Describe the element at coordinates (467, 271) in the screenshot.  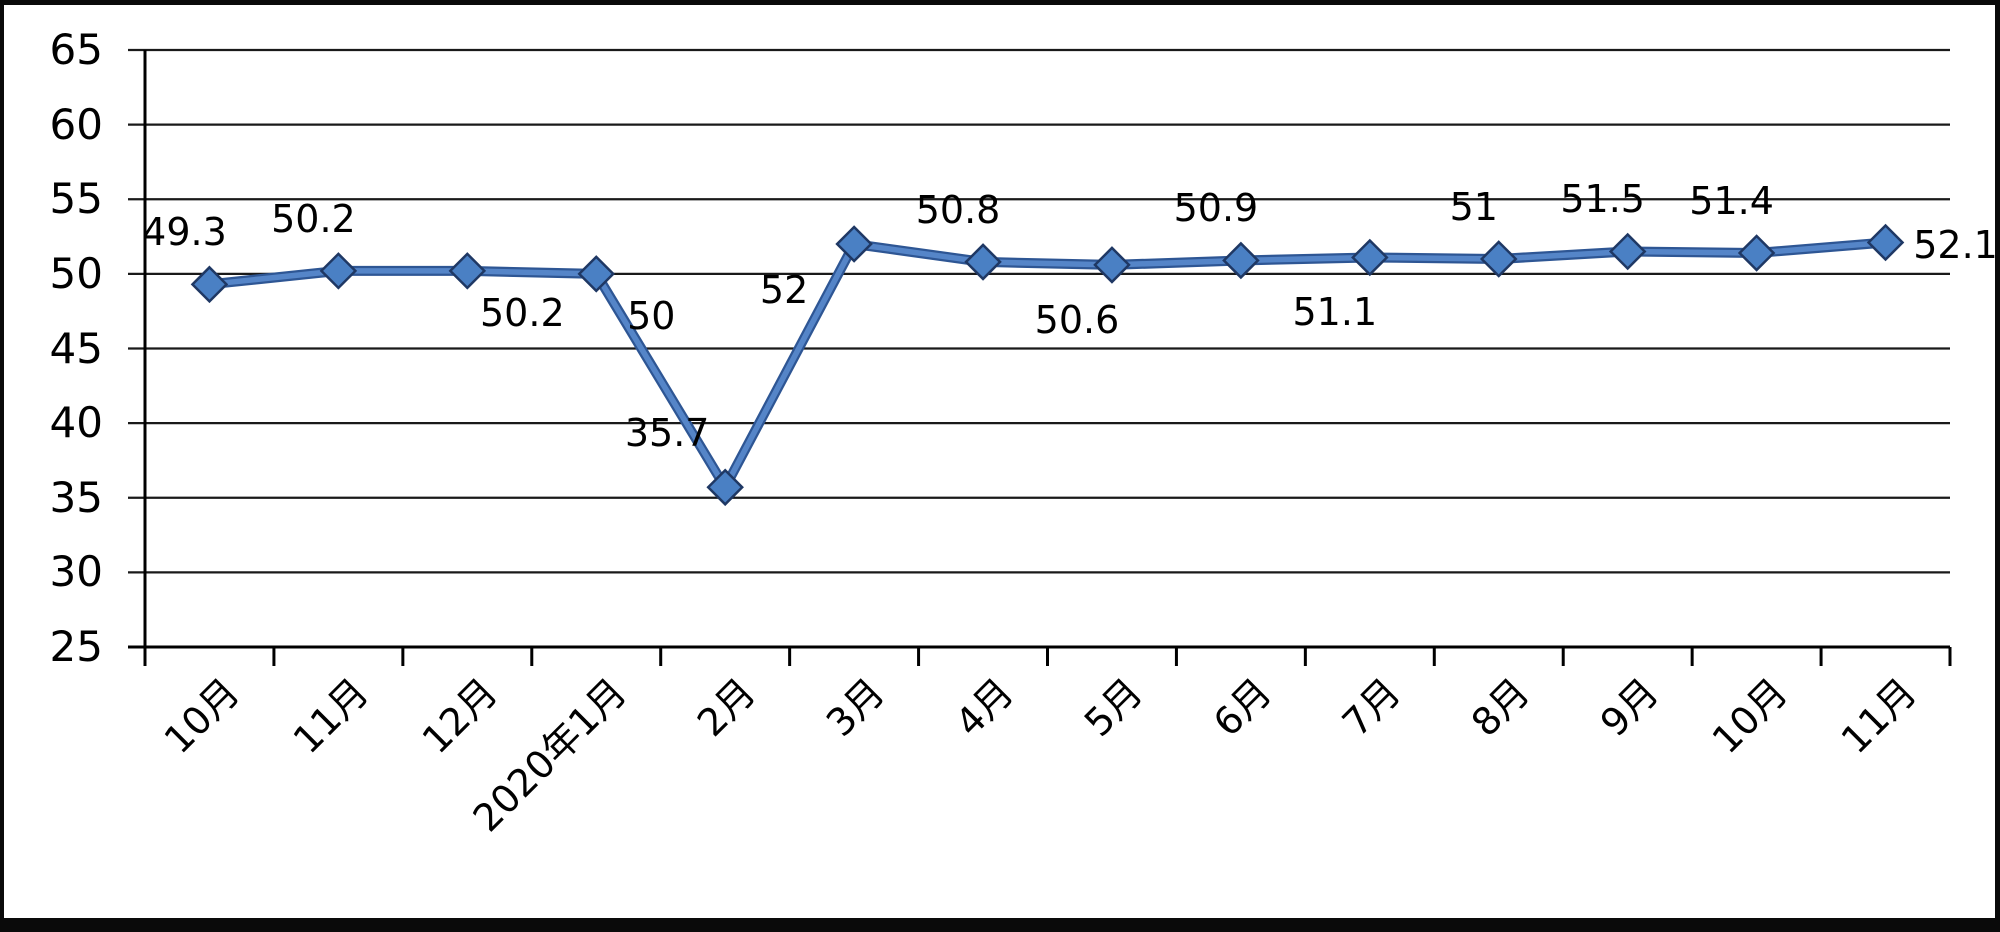
I see `data-point-marker-12月` at that location.